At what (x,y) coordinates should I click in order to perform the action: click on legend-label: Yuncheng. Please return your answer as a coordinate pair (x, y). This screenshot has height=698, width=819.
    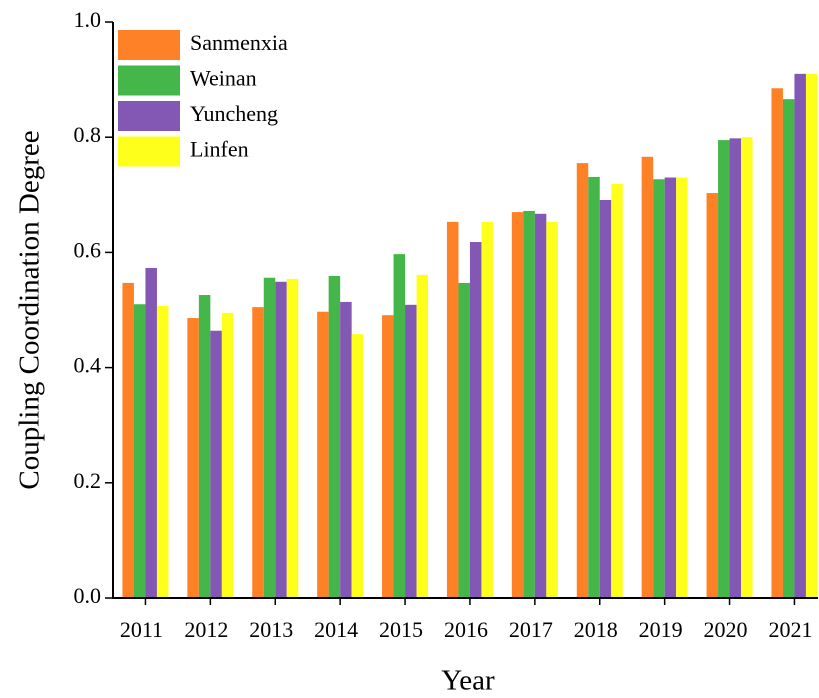
    Looking at the image, I should click on (234, 113).